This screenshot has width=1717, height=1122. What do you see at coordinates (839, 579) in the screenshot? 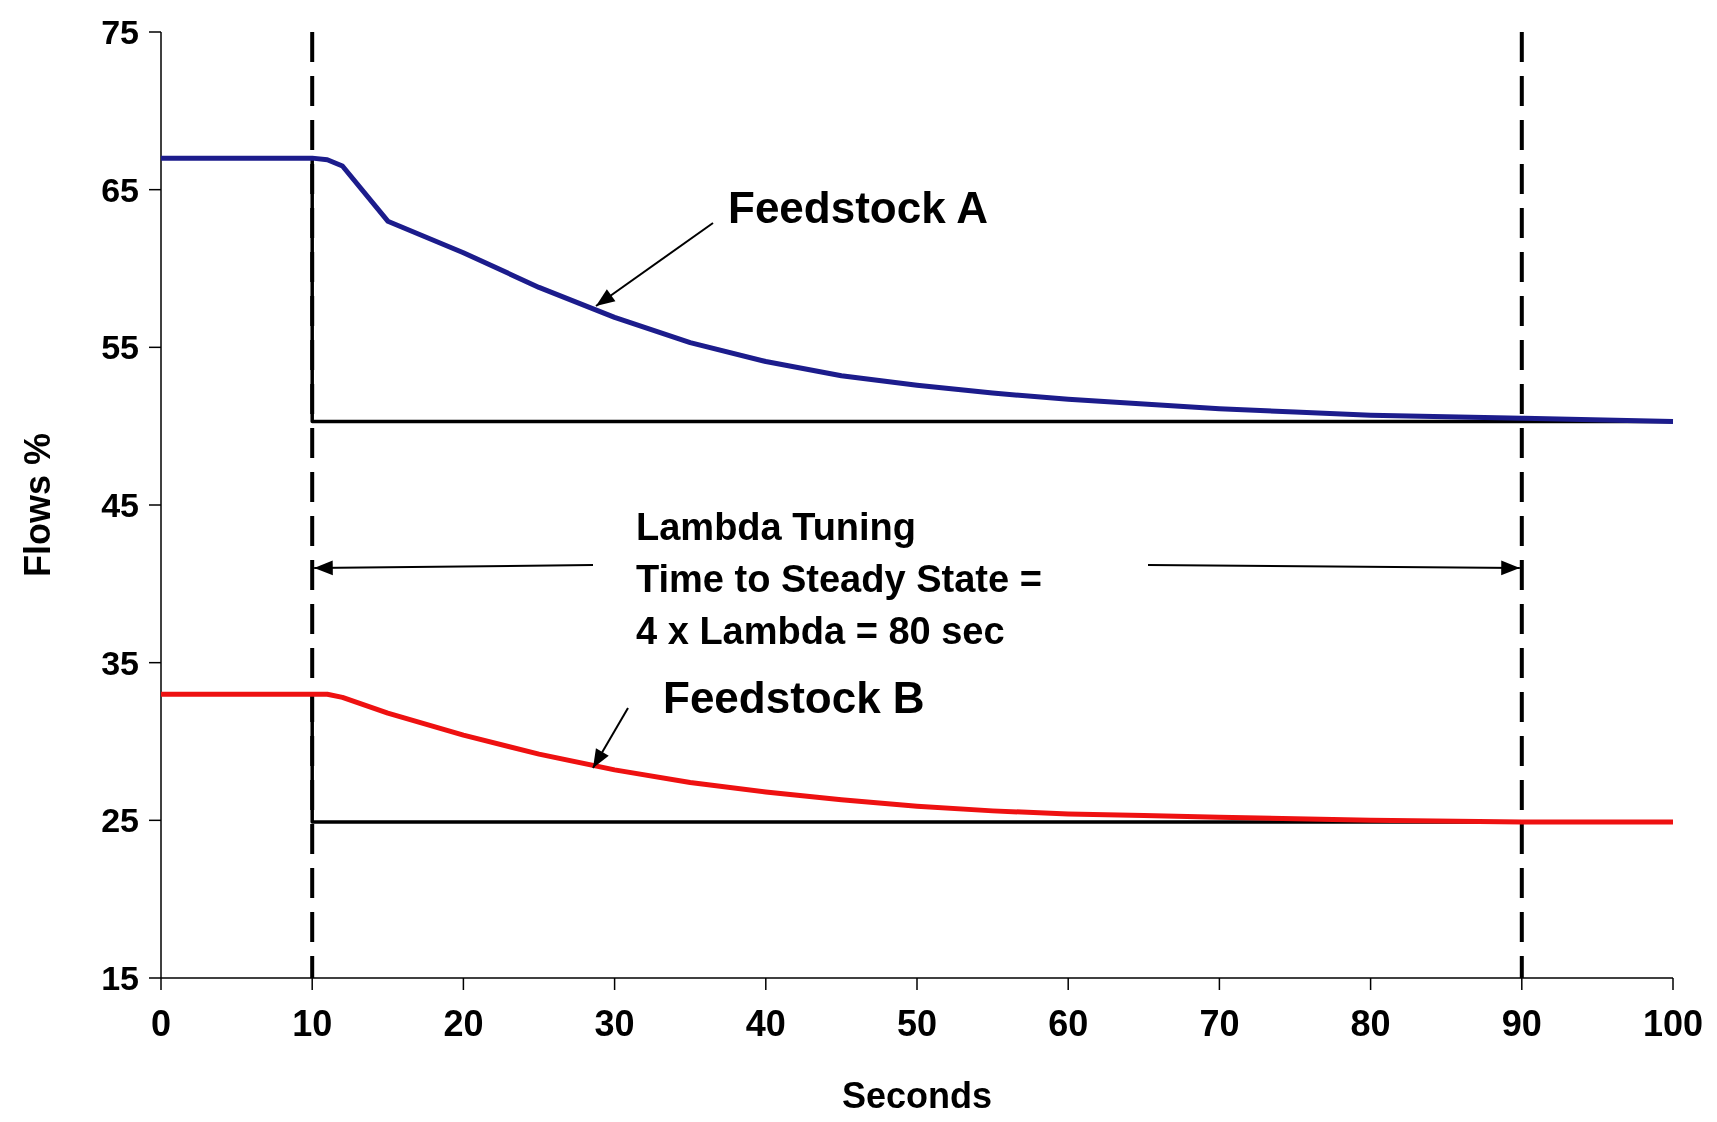
I see `annotation: Time to Steady State =` at bounding box center [839, 579].